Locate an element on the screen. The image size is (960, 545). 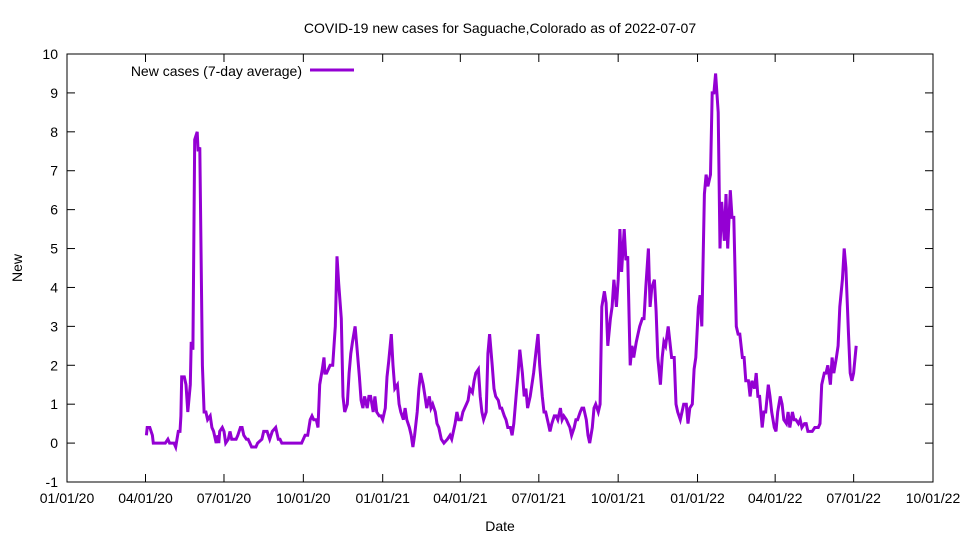
y-tick-label: 9 is located at coordinates (54, 93).